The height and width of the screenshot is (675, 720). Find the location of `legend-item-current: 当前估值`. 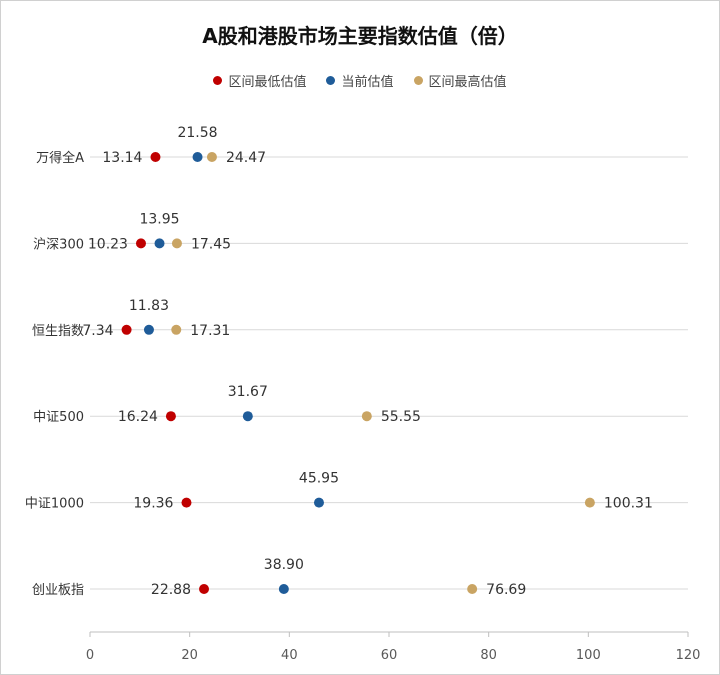

legend-item-current: 当前估值 is located at coordinates (360, 80).